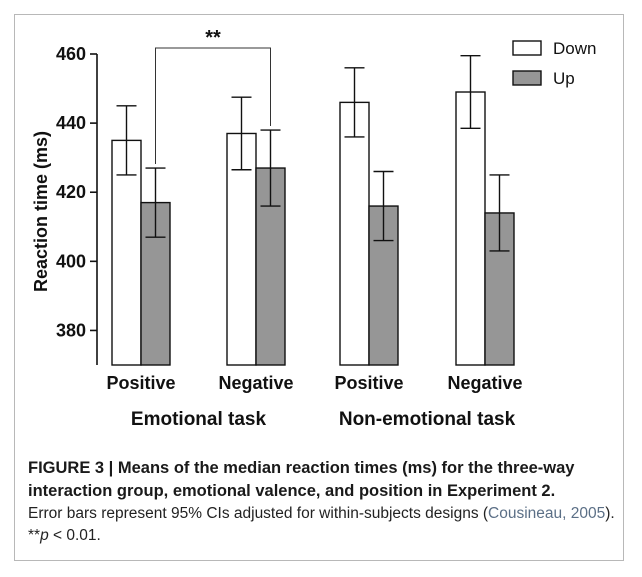 This screenshot has width=642, height=577. What do you see at coordinates (199, 419) in the screenshot?
I see `group-label: Emotional task` at bounding box center [199, 419].